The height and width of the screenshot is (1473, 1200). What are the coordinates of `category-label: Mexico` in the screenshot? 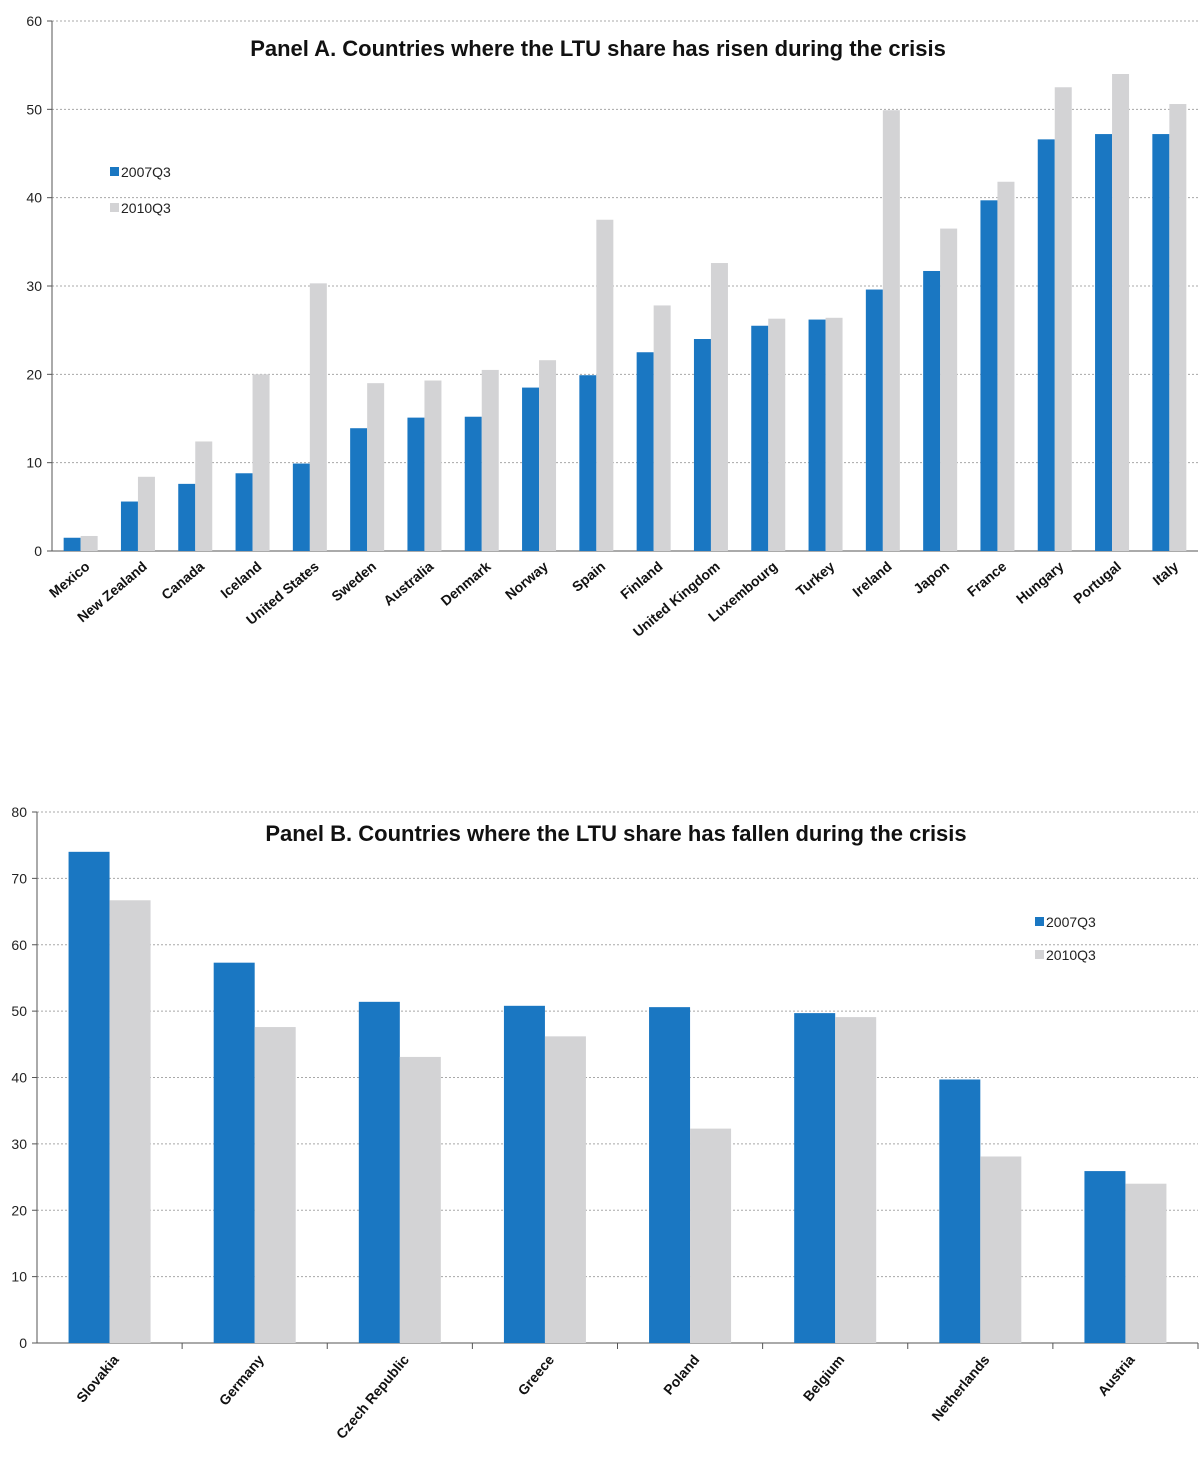 It's located at (69, 579).